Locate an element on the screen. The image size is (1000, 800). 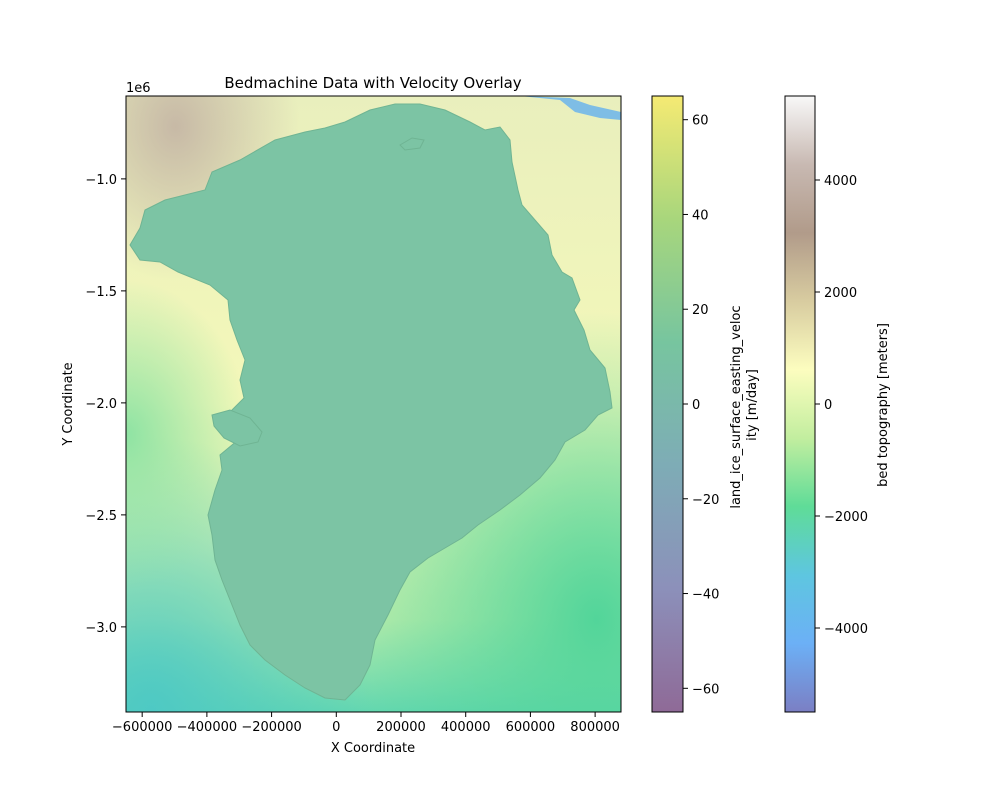
bed-topography-tick-label: 2000 is located at coordinates (840, 293).